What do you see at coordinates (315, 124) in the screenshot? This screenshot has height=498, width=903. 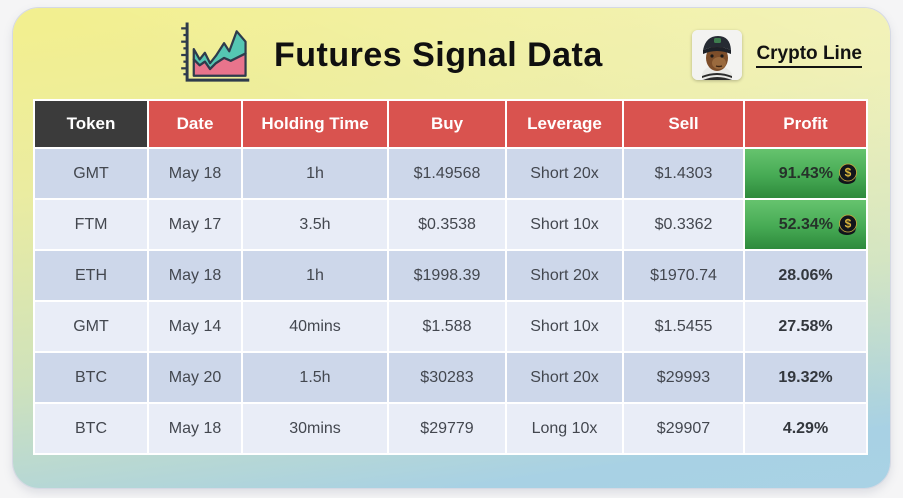 I see `column-header-holding-time: Holding Time` at bounding box center [315, 124].